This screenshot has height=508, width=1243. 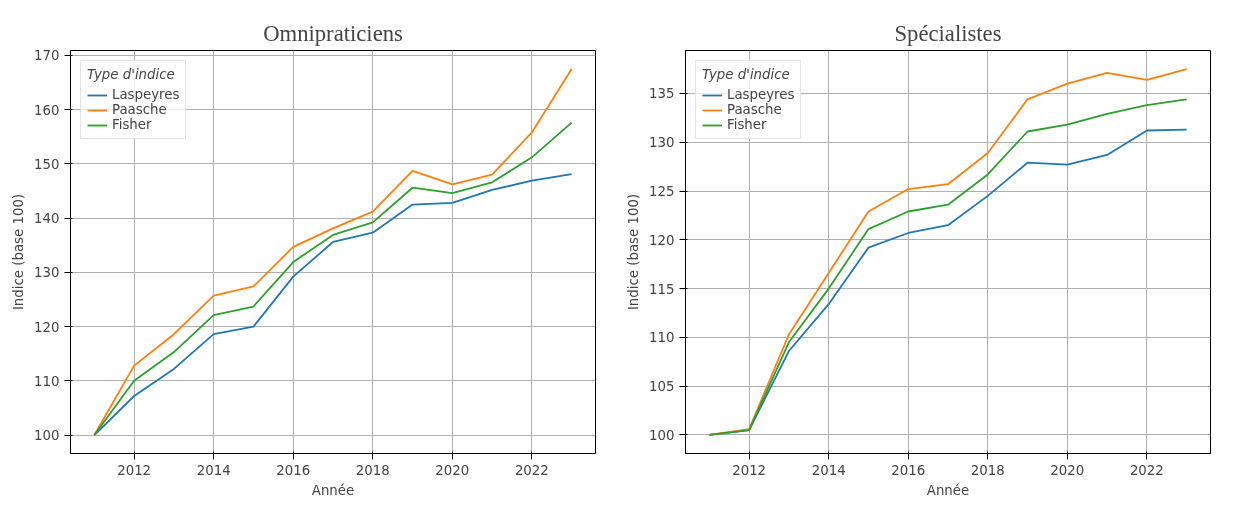 I want to click on y-tick-label: 135, so click(x=662, y=94).